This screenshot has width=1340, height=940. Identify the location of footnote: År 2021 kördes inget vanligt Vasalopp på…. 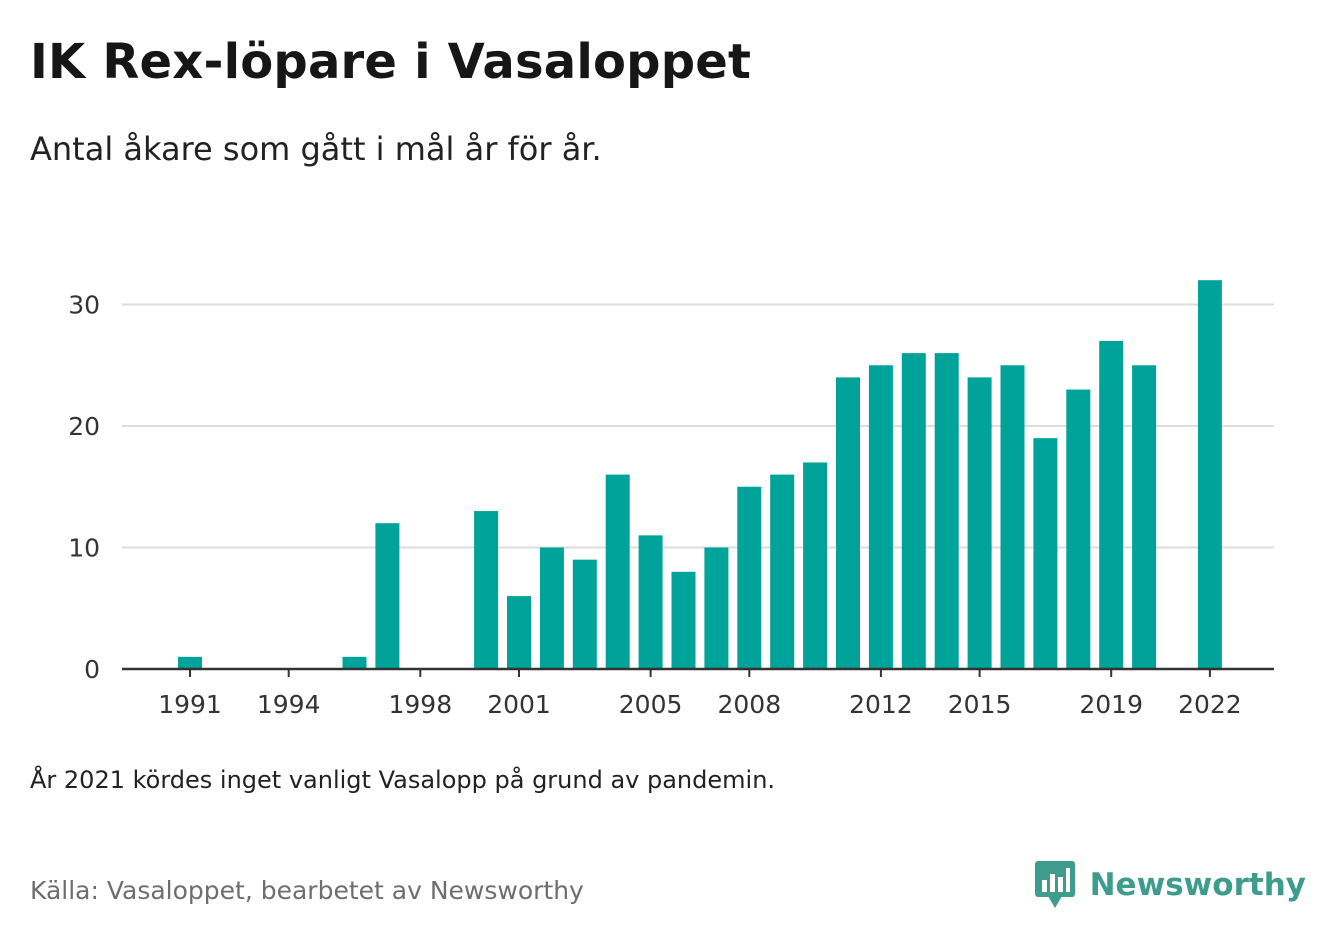
(403, 780).